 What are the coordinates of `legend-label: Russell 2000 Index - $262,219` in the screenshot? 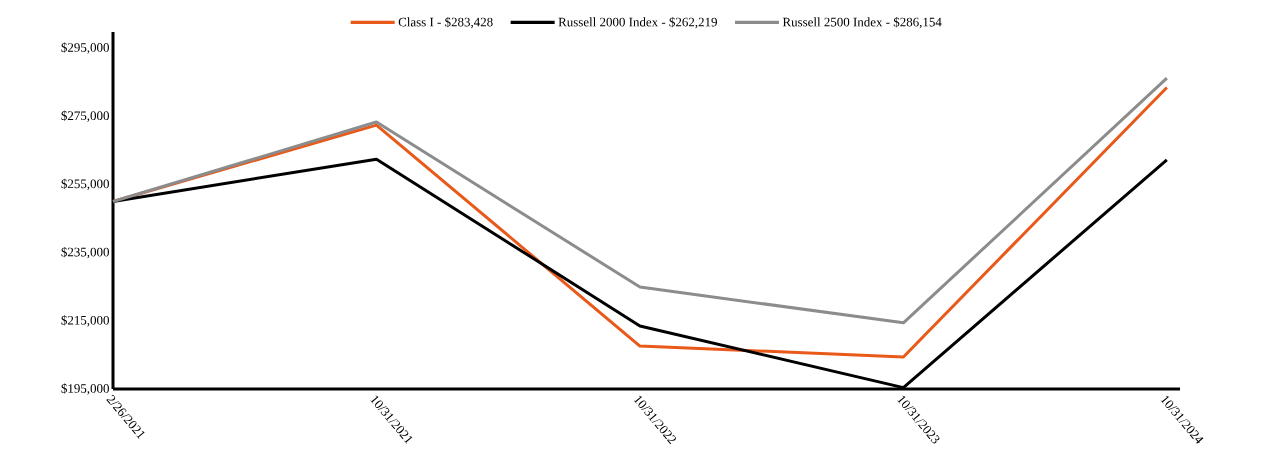 It's located at (637, 22).